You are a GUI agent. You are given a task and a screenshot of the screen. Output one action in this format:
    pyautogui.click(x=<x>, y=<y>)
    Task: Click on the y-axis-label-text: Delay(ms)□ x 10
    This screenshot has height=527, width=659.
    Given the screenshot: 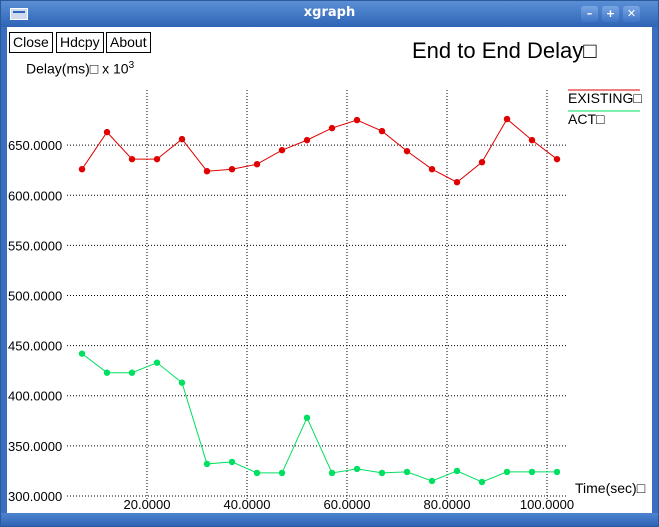 What is the action you would take?
    pyautogui.click(x=77, y=68)
    